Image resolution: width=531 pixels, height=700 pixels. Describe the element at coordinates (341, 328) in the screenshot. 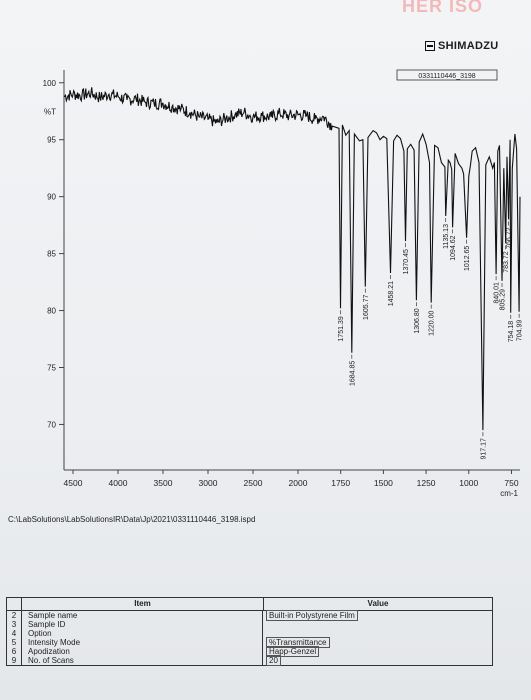

I see `peak-label: 1751.39` at that location.